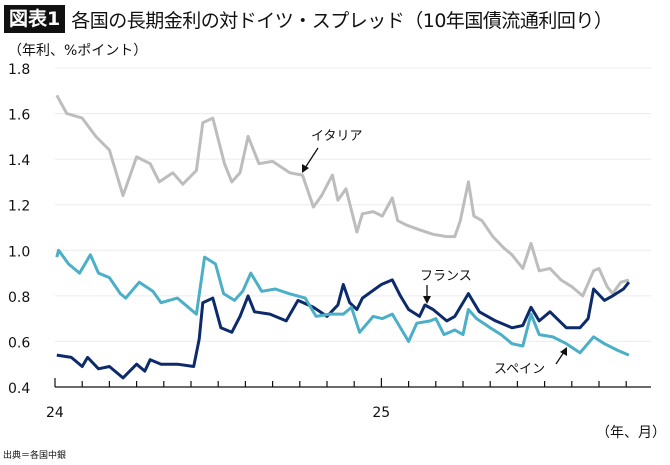  Describe the element at coordinates (19, 161) in the screenshot. I see `y-tick-label: 1.4` at that location.